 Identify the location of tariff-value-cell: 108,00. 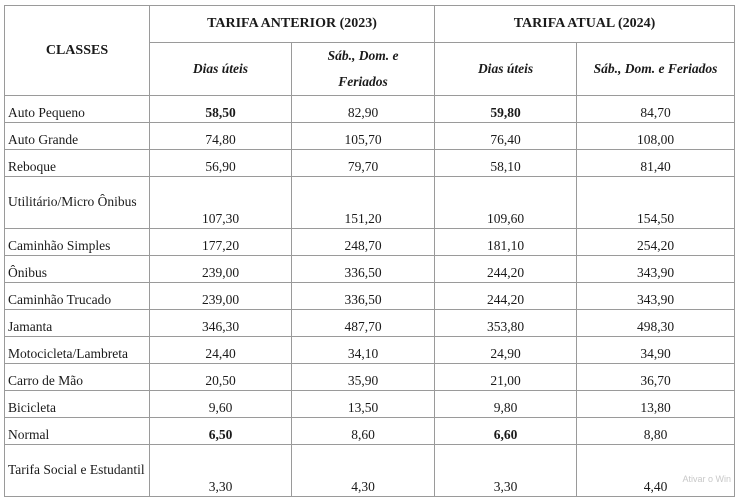
(656, 136).